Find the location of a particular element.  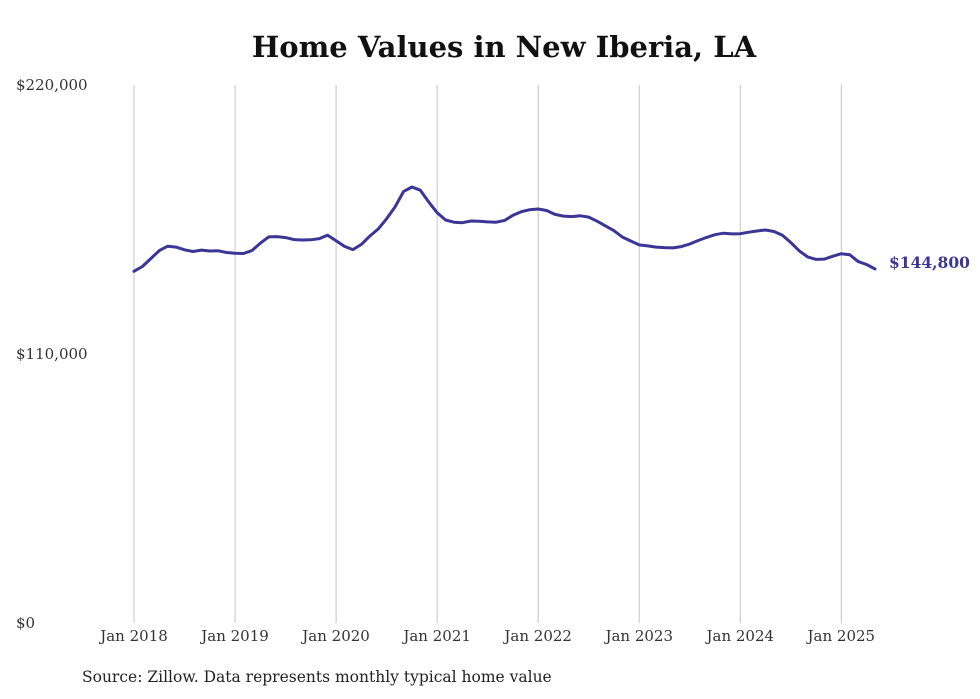

end-value-label: $144,800 is located at coordinates (929, 262).